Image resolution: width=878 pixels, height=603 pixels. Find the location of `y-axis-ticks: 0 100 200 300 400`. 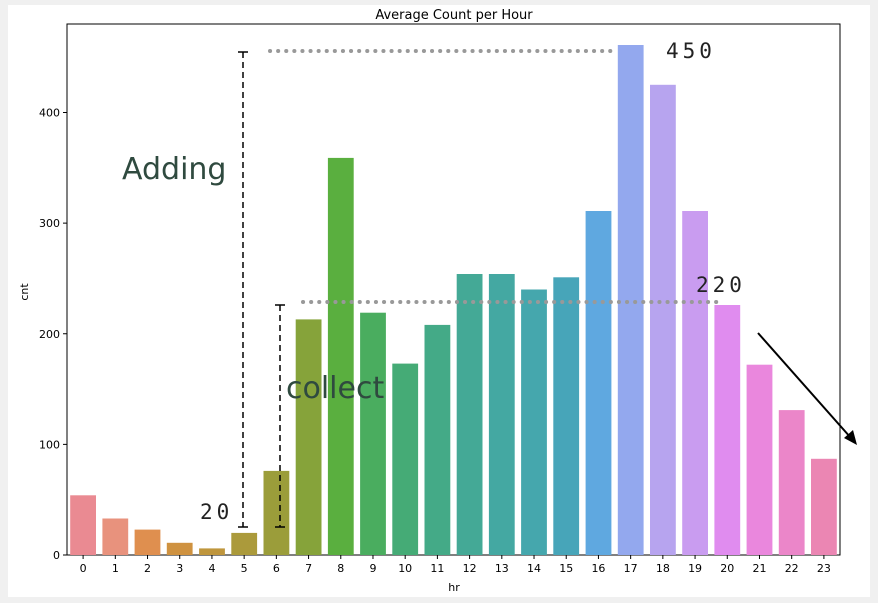

y-axis-ticks: 0 100 200 300 400 is located at coordinates (53, 334).